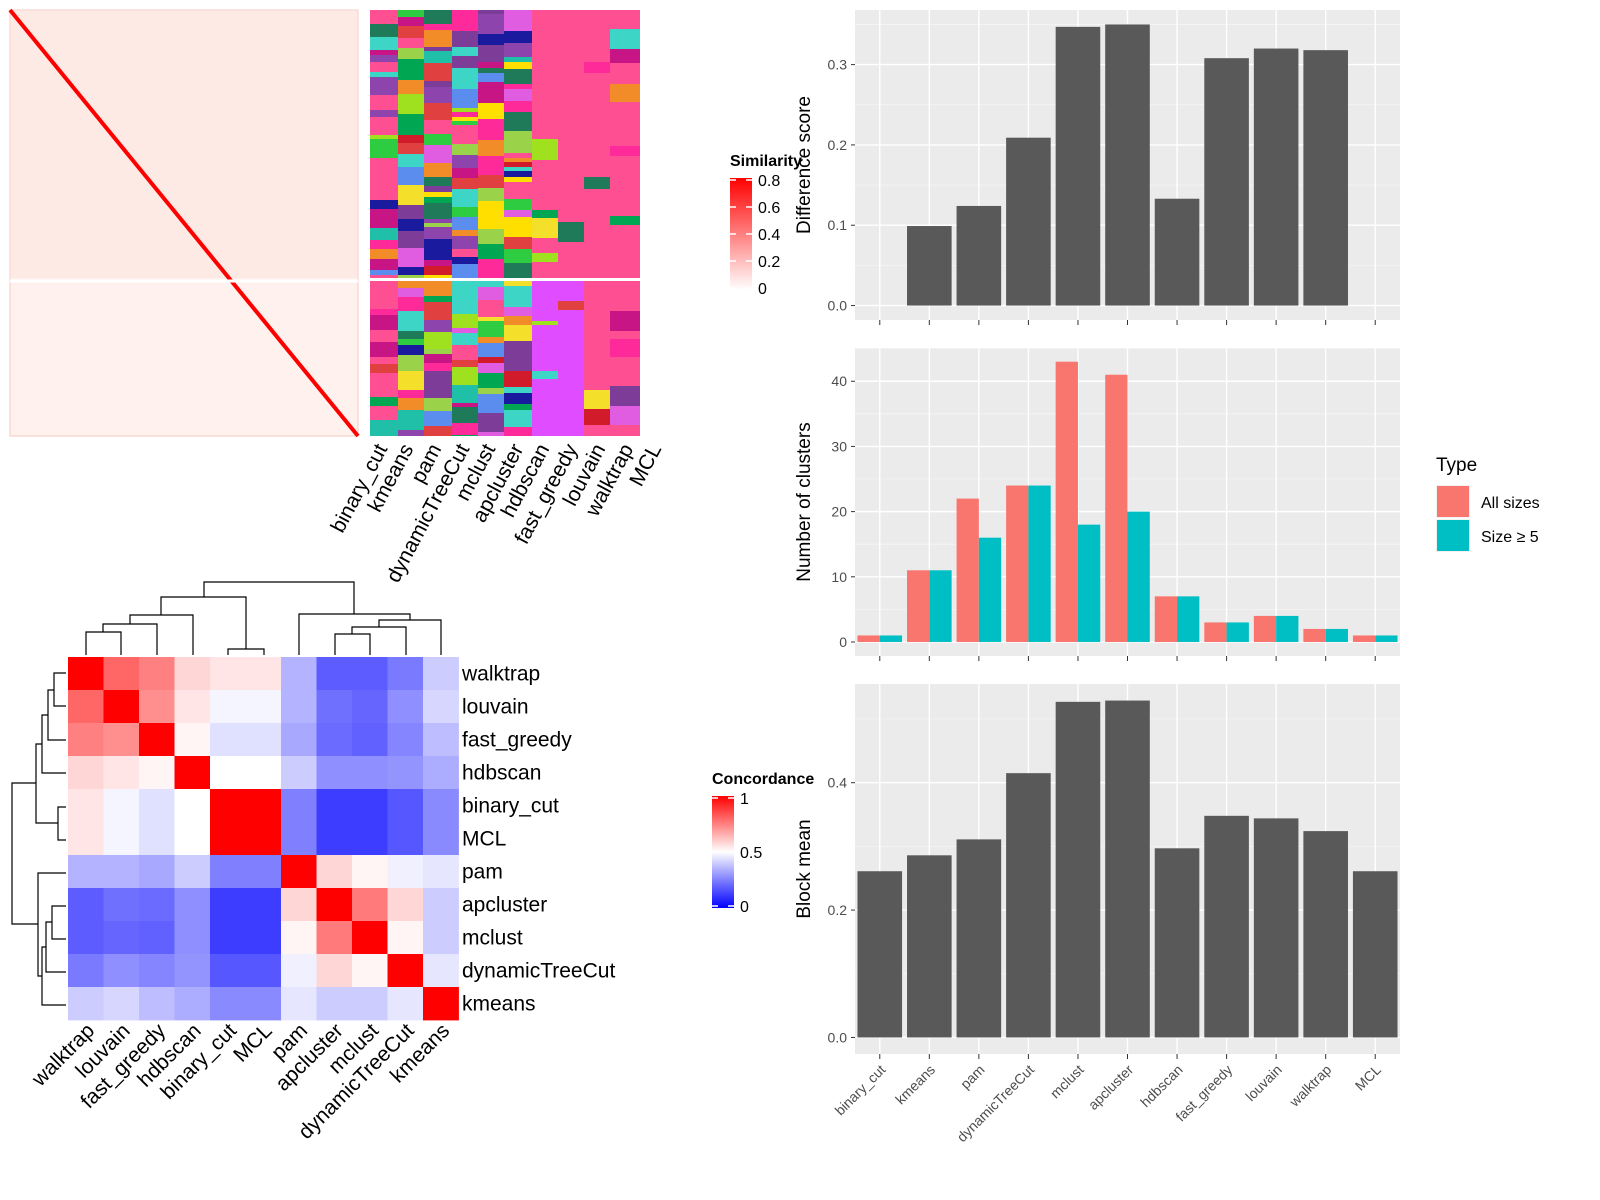 The image size is (1600, 1200). I want to click on concordance-row-label: louvain, so click(495, 707).